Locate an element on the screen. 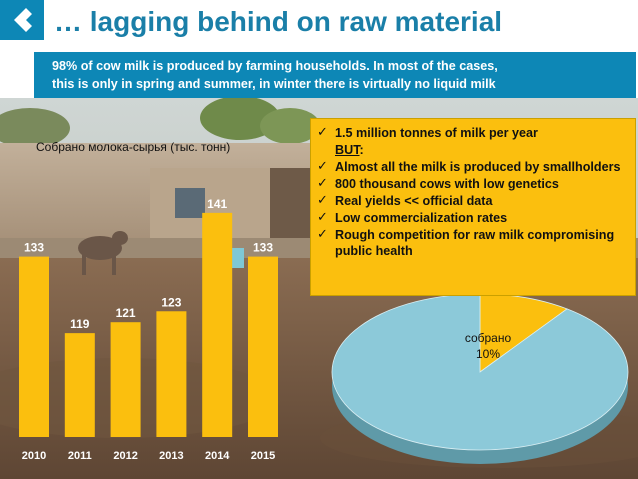  bullet-item: ✓ Low commercialization rates is located at coordinates (474, 218).